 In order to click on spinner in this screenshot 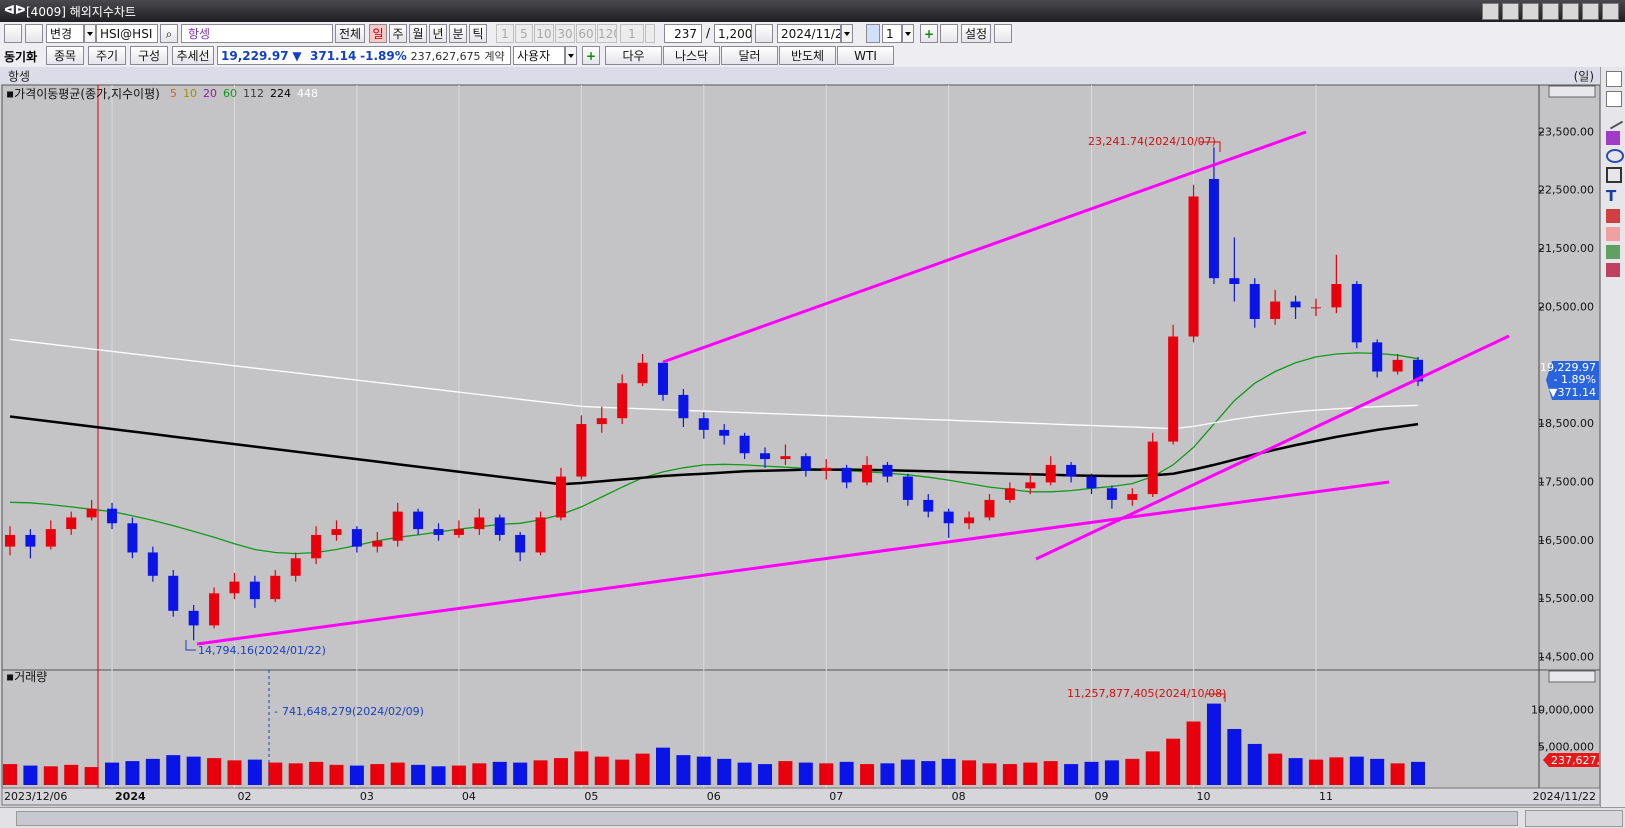, I will do `click(650, 33)`.